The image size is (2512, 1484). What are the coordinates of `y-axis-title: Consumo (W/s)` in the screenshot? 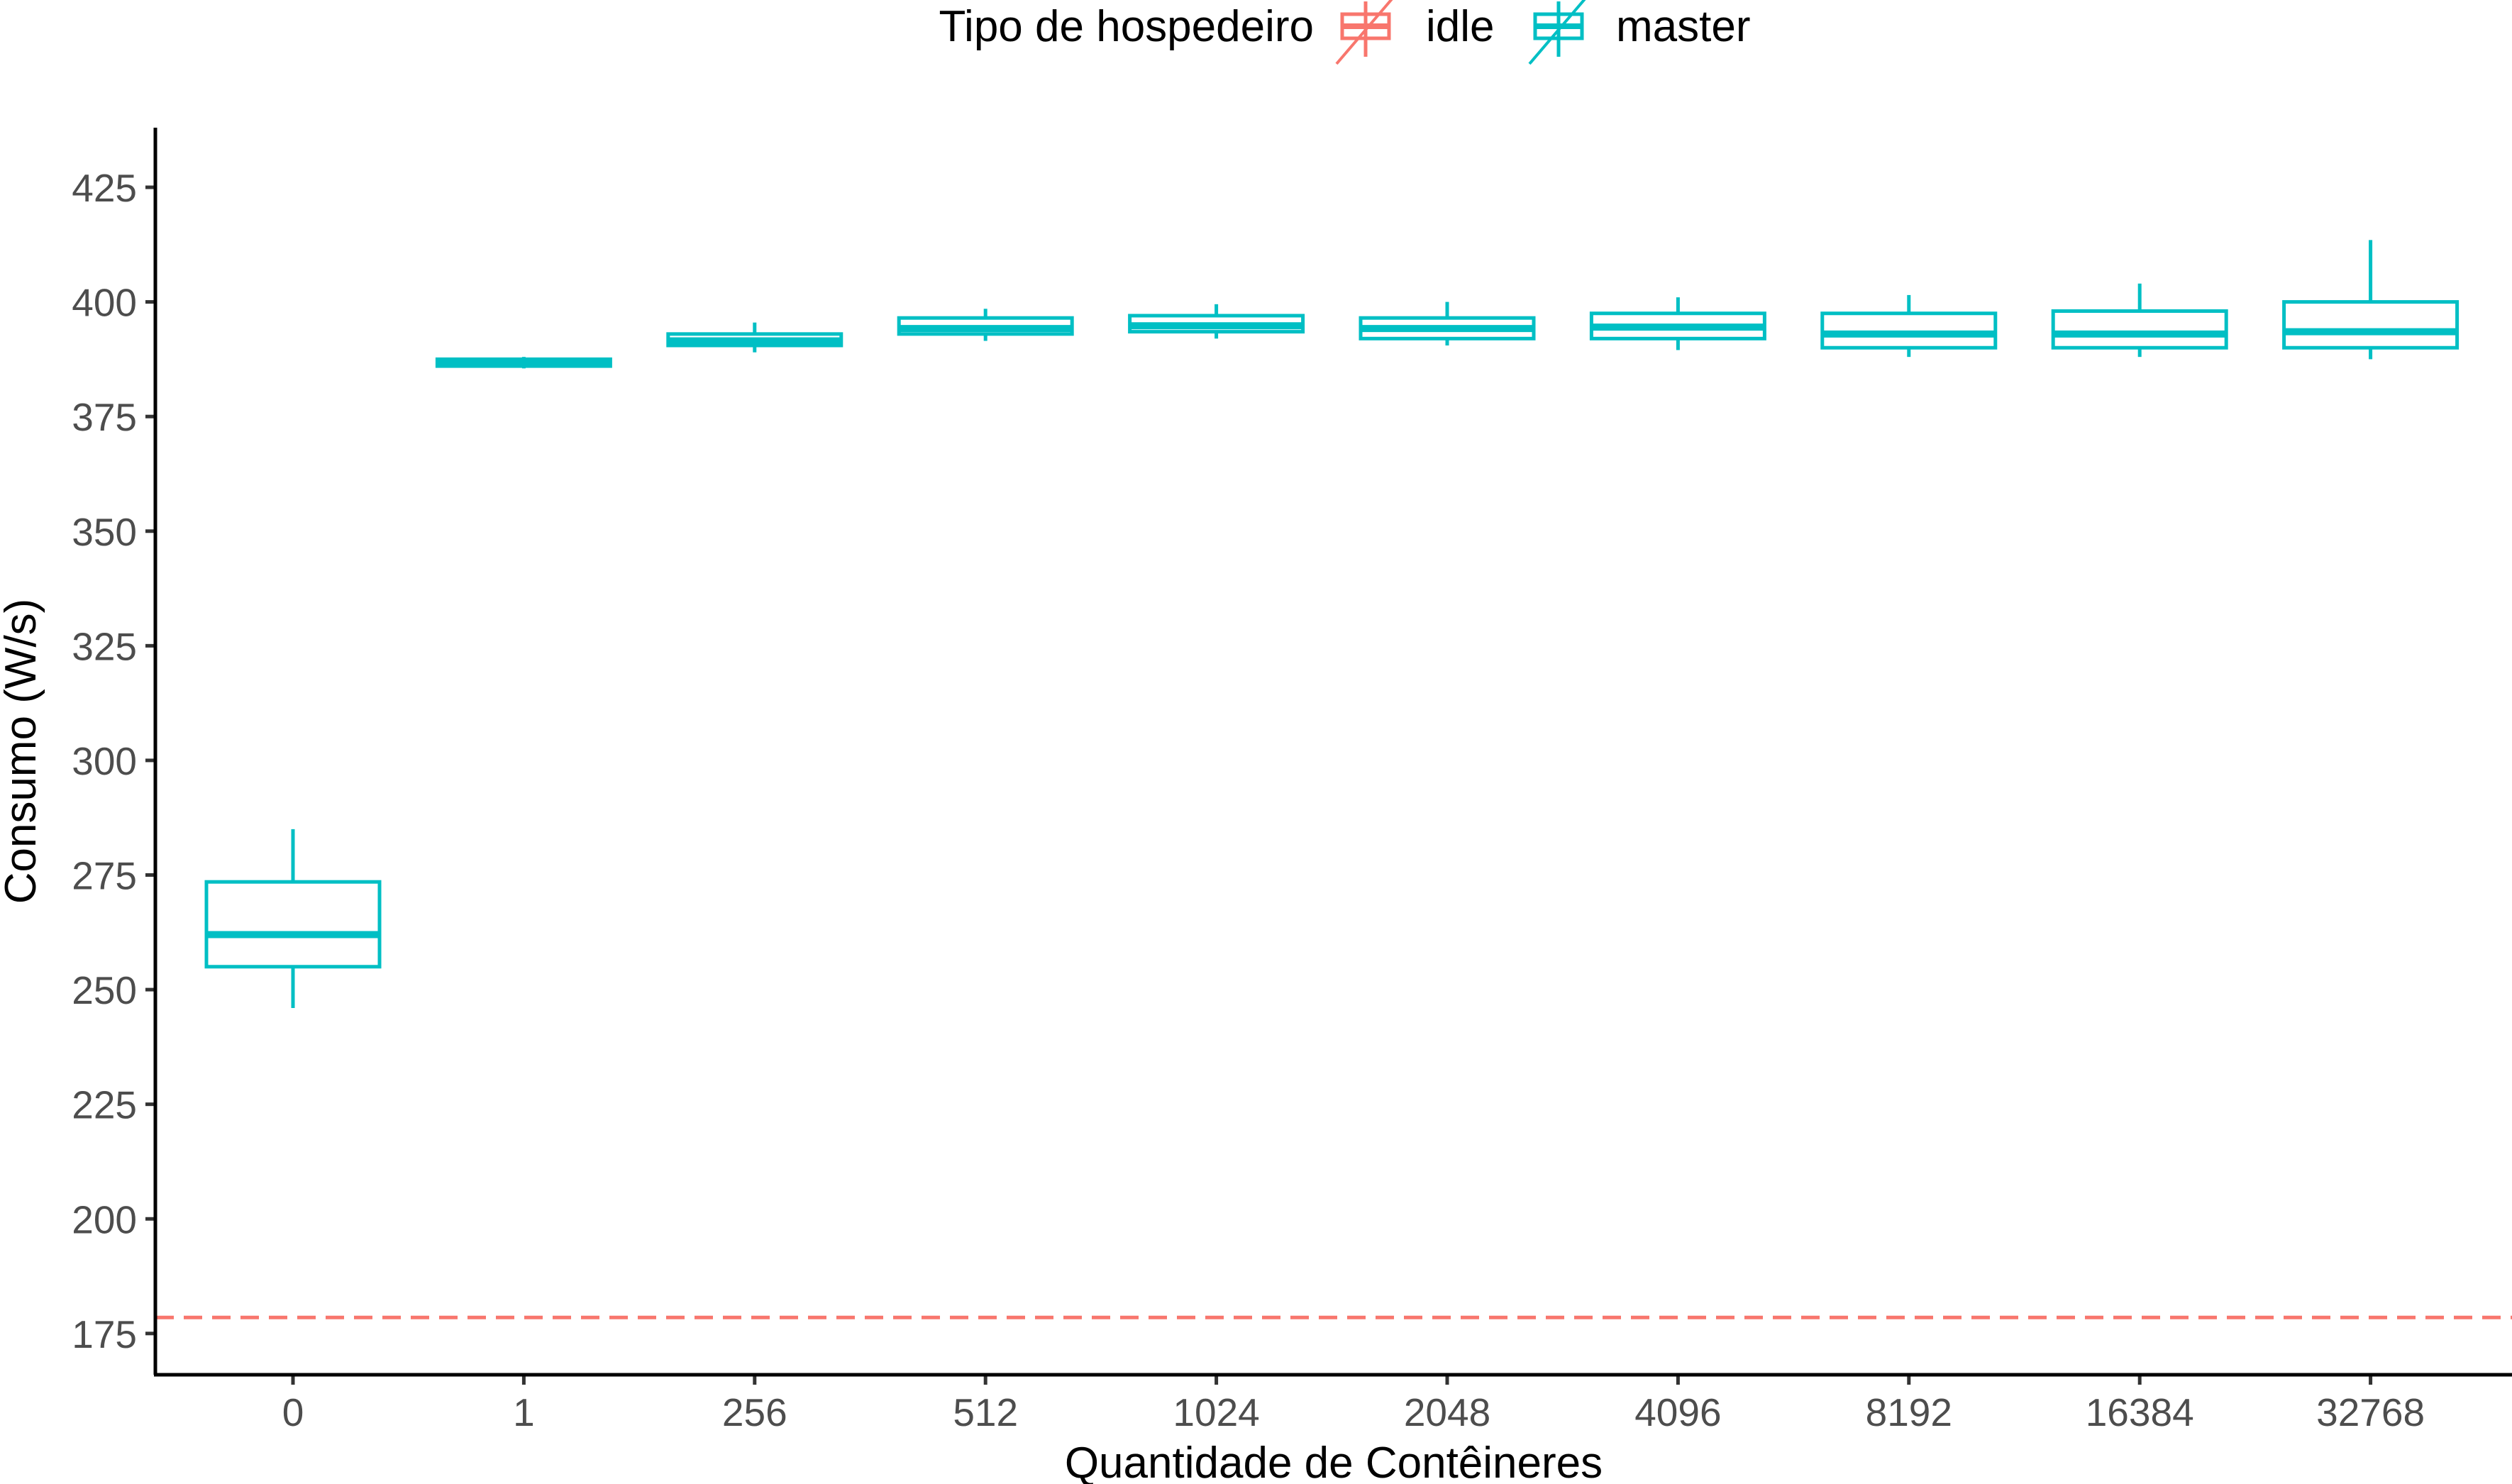 It's located at (22, 752).